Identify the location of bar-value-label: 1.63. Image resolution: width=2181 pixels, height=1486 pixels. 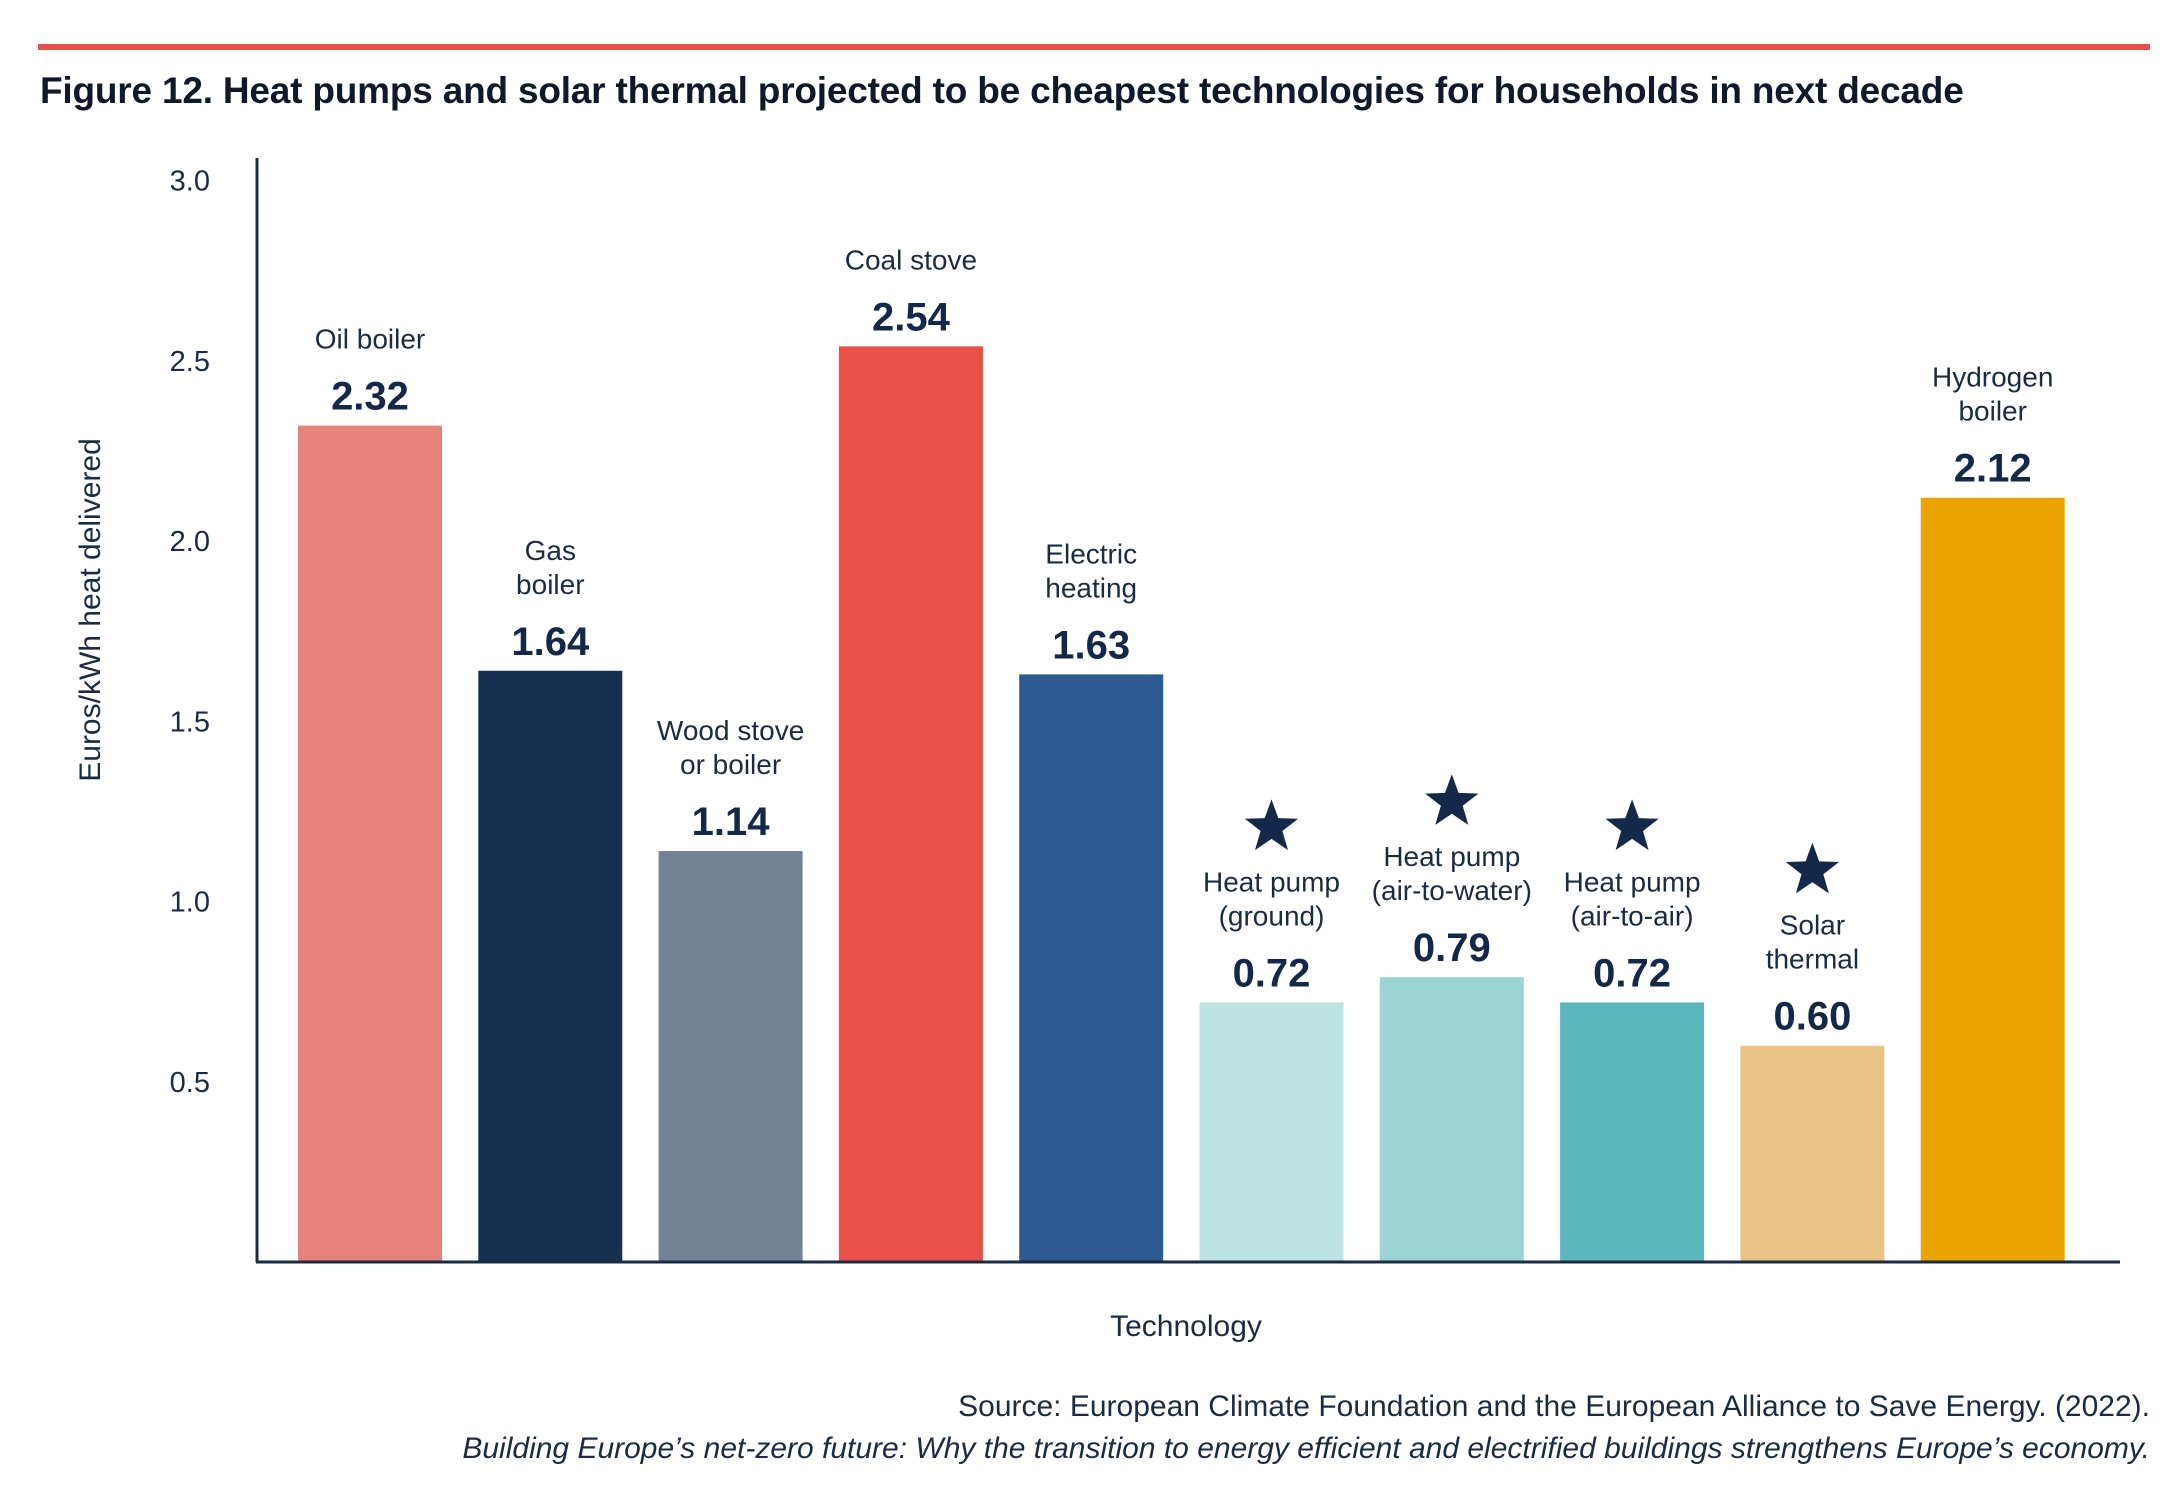
(1091, 645).